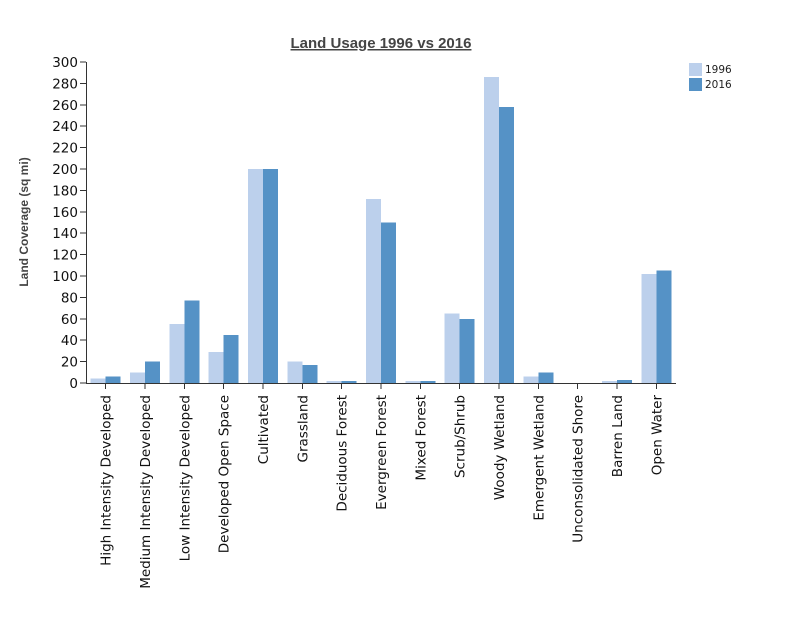  What do you see at coordinates (539, 458) in the screenshot?
I see `x-tick-label: Emergent Wetland` at bounding box center [539, 458].